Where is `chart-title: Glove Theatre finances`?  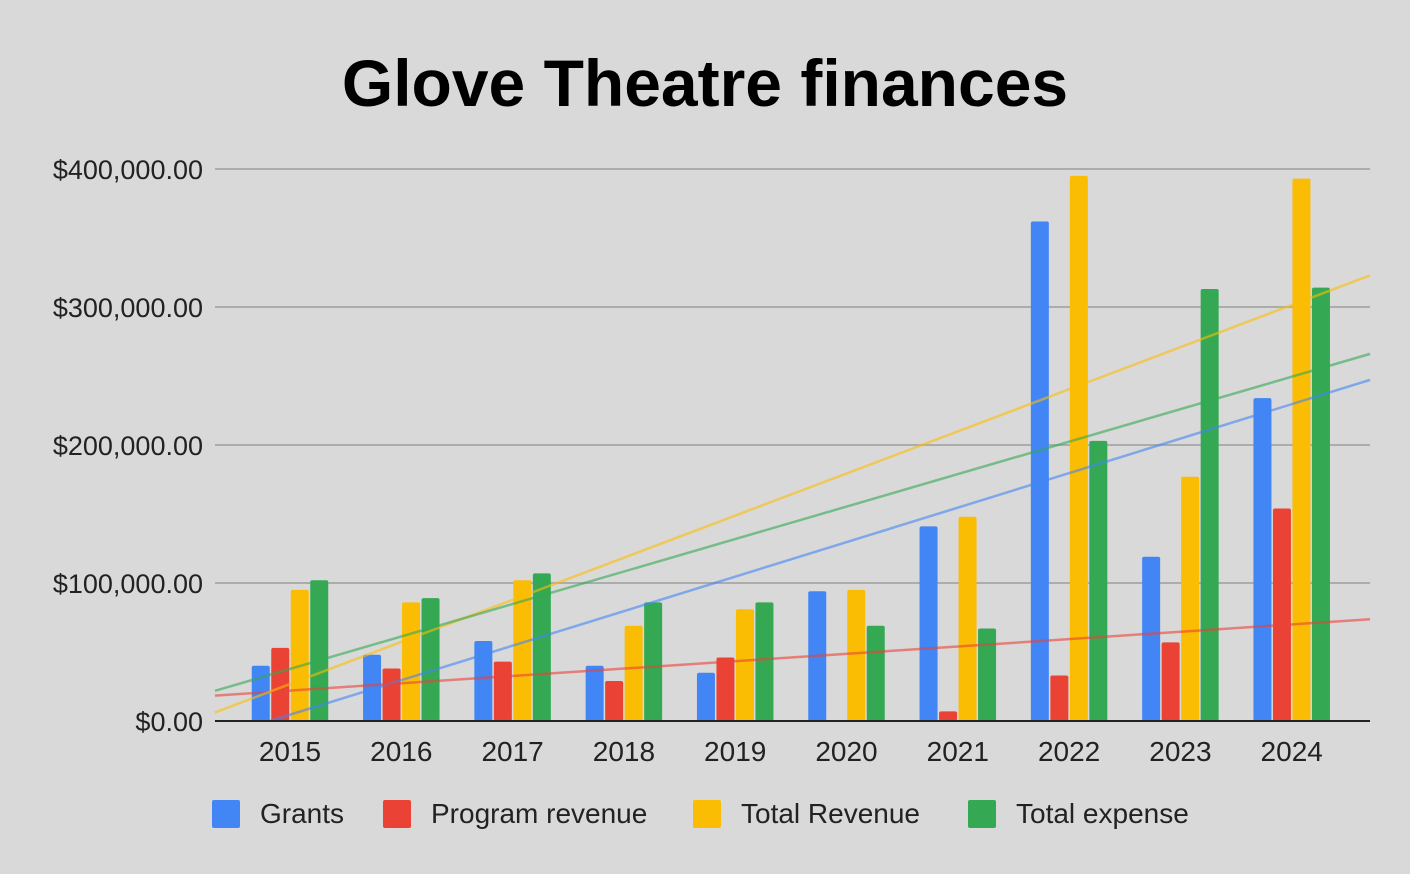
chart-title: Glove Theatre finances is located at coordinates (705, 83).